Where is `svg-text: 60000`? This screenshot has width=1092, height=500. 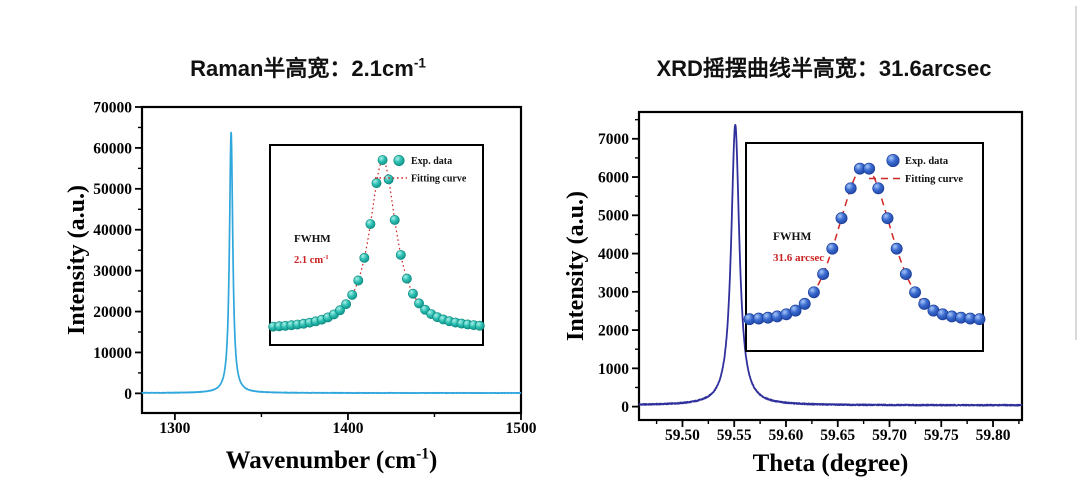
svg-text: 60000 is located at coordinates (112, 148).